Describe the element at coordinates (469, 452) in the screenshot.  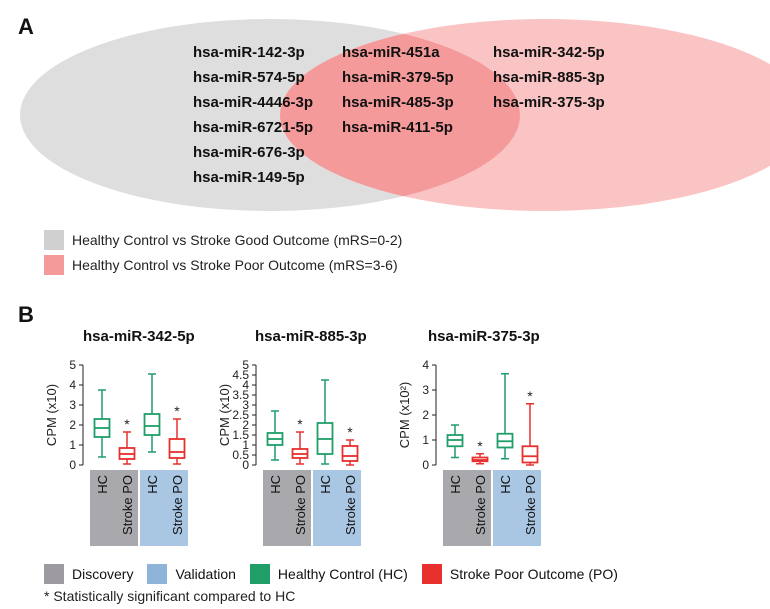
I see `boxplot-chart-375: 0 1 2 3 4 CPM (x10²) HC * Stroke PO HC * Stroke PO` at that location.